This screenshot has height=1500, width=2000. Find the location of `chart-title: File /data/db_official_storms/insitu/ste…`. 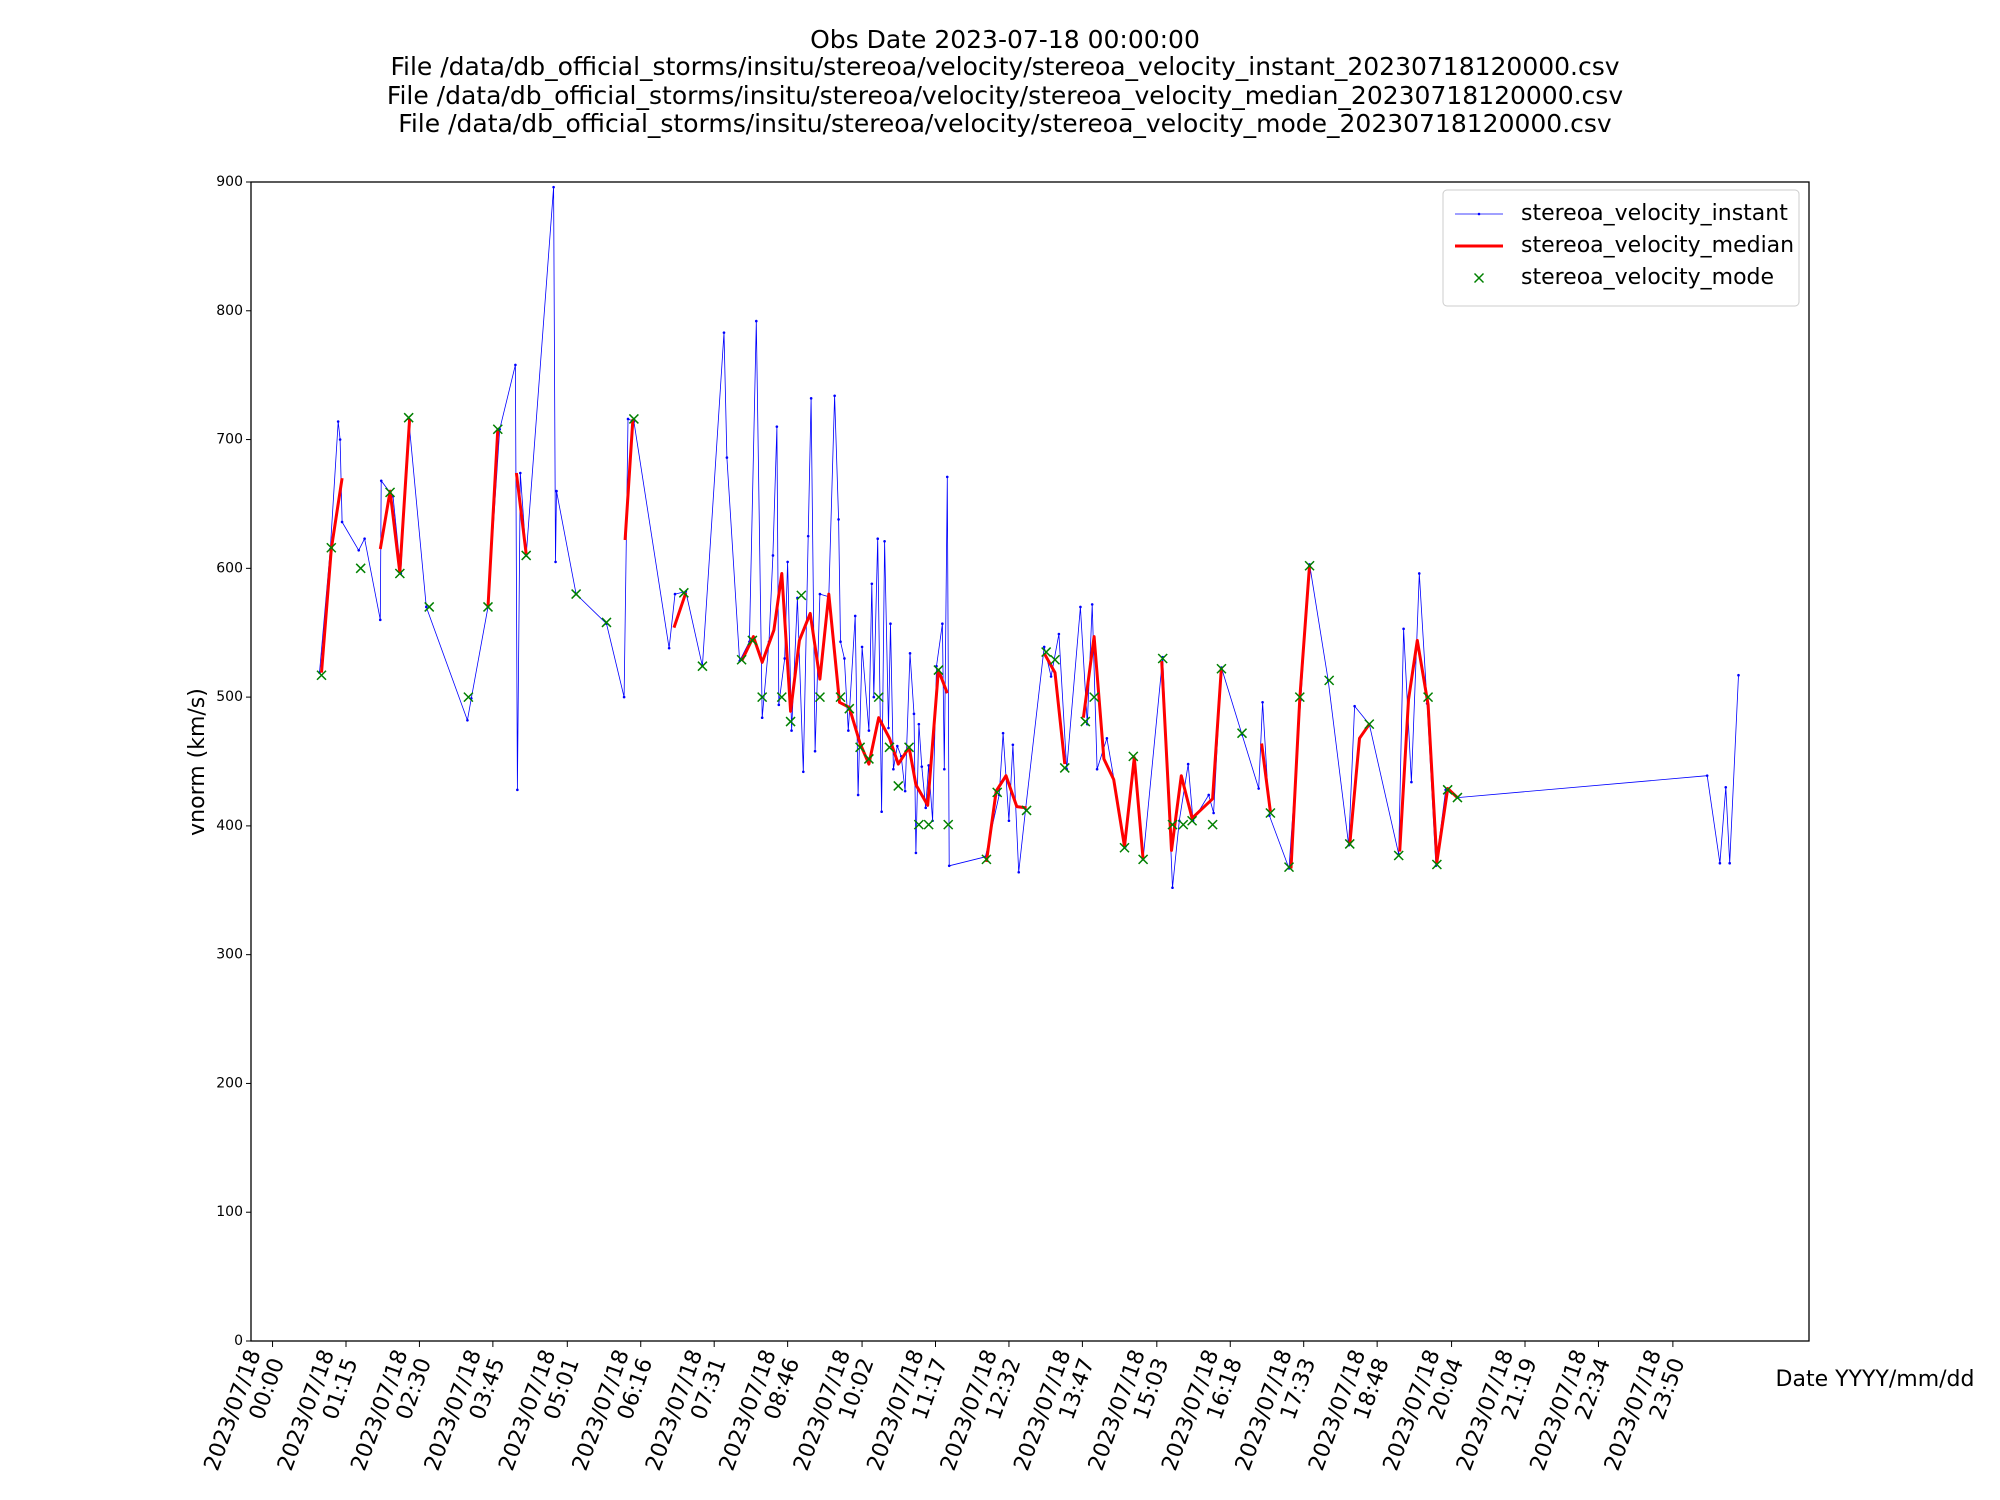

chart-title: File /data/db_official_storms/insitu/ste… is located at coordinates (1004, 66).